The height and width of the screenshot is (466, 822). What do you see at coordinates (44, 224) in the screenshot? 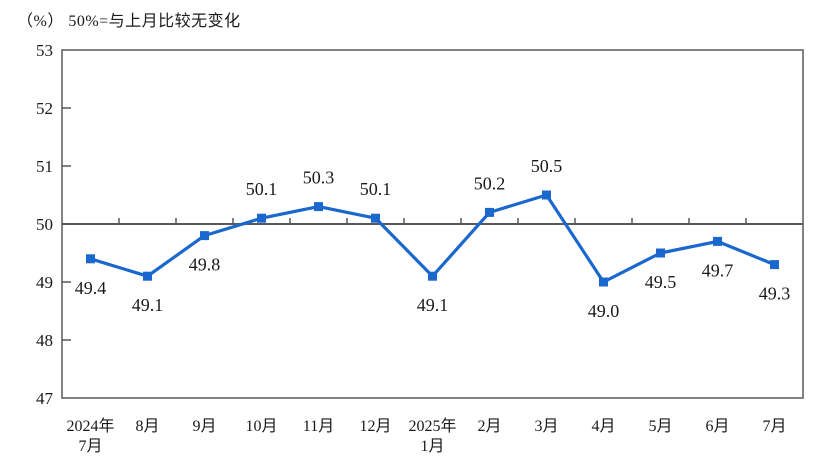
I see `y-axis-tick-label: 50` at bounding box center [44, 224].